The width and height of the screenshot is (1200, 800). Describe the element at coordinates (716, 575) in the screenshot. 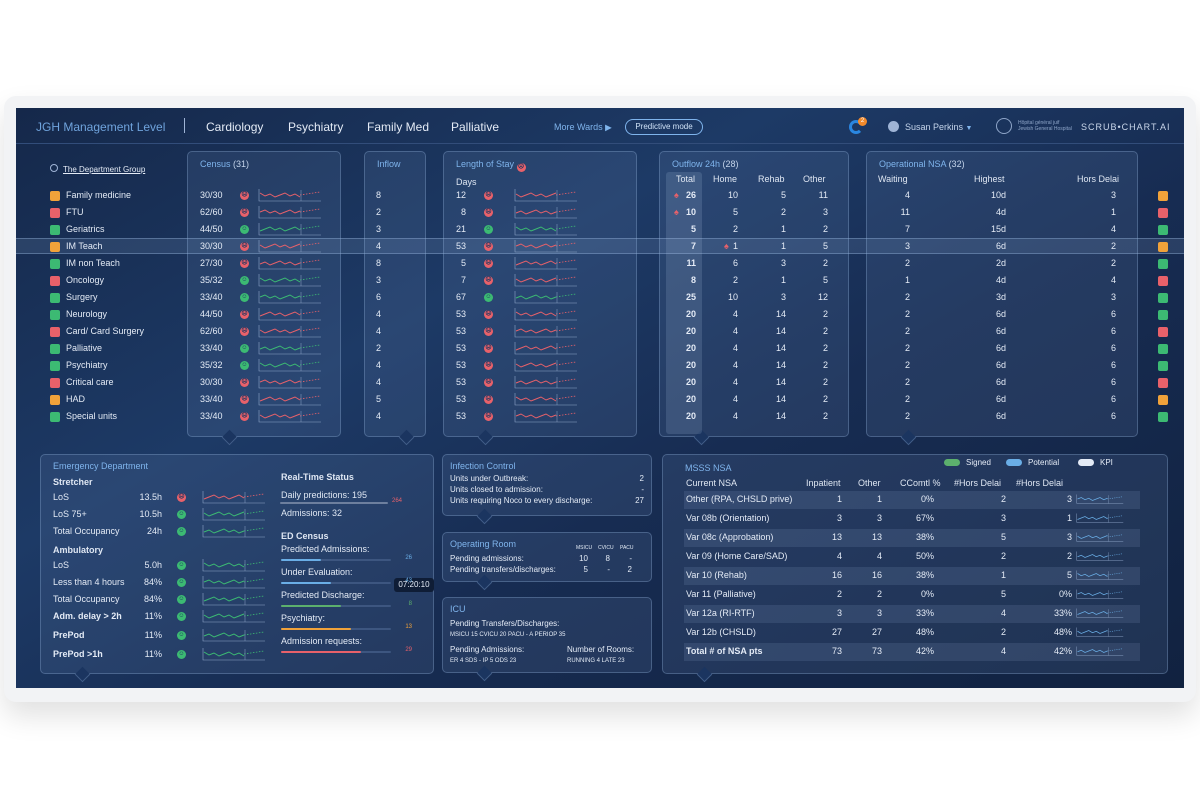

I see `msss-row-label: Var 10 (Rehab)` at that location.